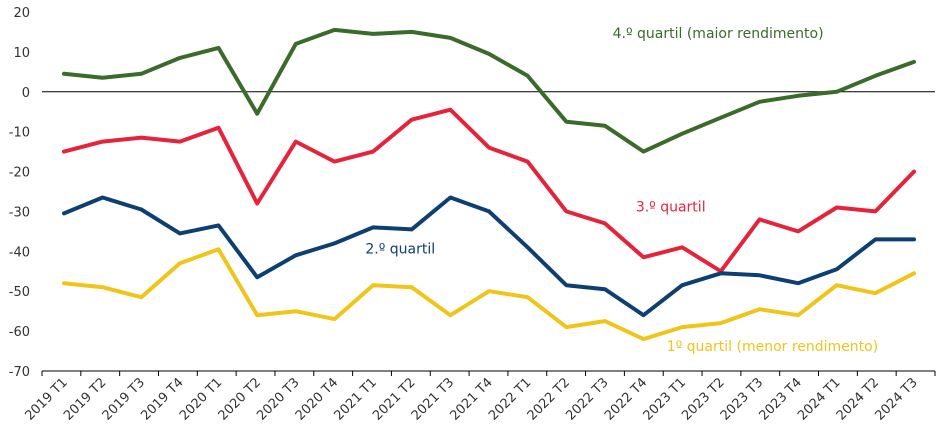 The width and height of the screenshot is (945, 444). Describe the element at coordinates (488, 373) in the screenshot. I see `x-axis-tickmarks` at that location.